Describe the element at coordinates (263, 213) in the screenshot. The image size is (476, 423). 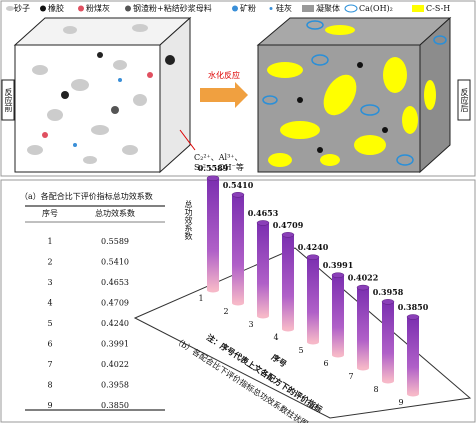
I see `value-label: 0.4653` at that location.